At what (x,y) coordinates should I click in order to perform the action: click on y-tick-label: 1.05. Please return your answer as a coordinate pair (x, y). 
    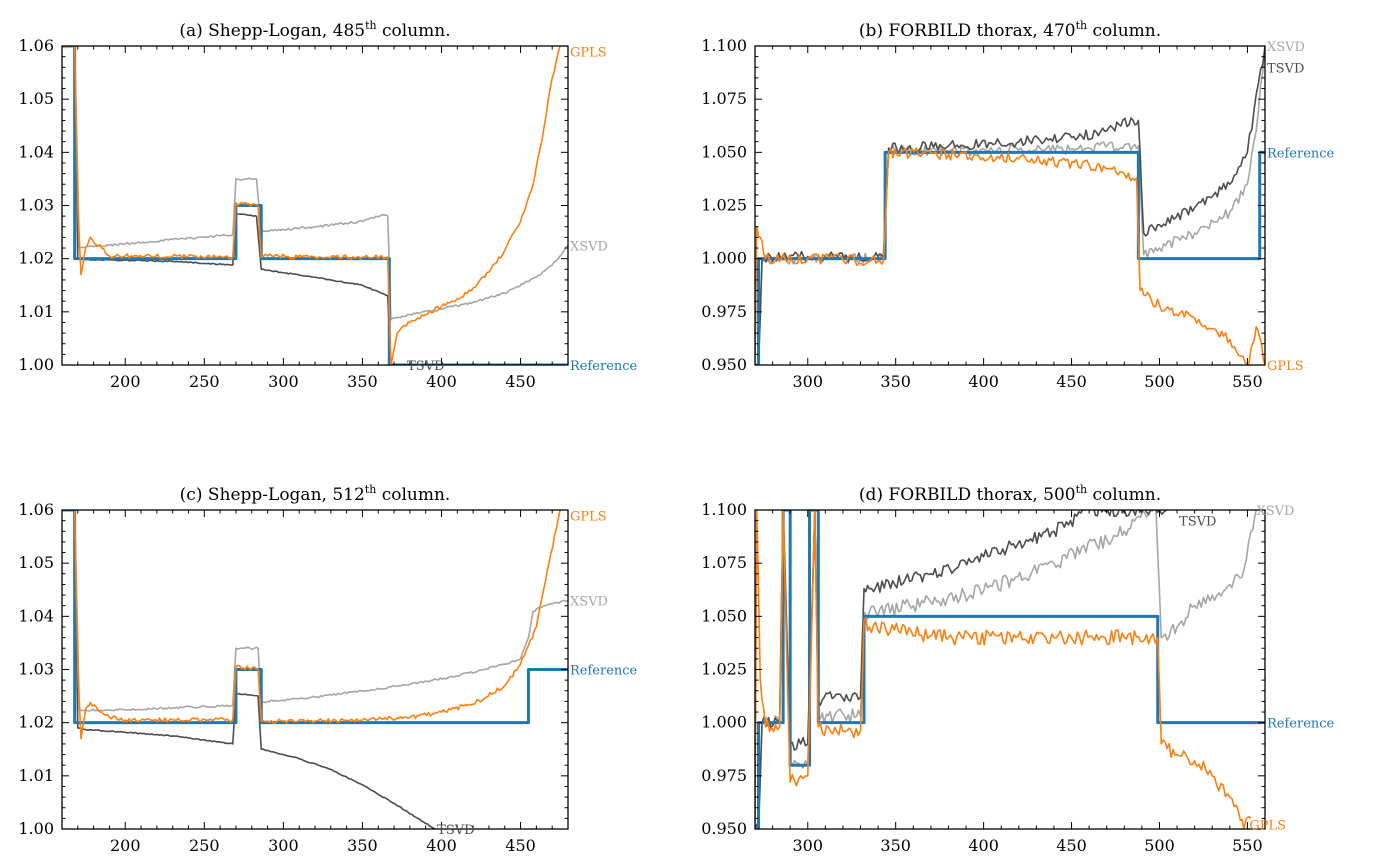
    Looking at the image, I should click on (36, 98).